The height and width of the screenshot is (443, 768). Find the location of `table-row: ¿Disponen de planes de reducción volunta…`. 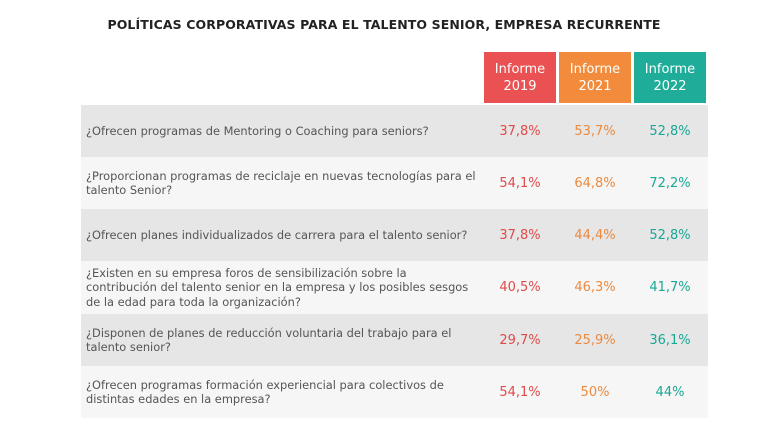

table-row: ¿Disponen de planes de reducción volunta… is located at coordinates (394, 340).